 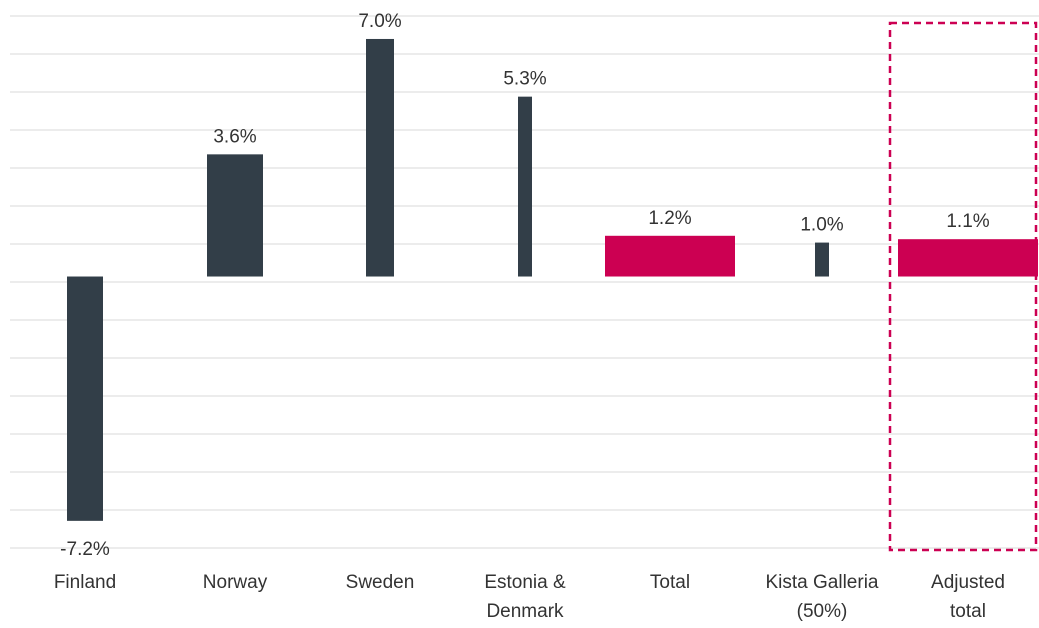 What do you see at coordinates (85, 549) in the screenshot?
I see `value-label: -7.2%` at bounding box center [85, 549].